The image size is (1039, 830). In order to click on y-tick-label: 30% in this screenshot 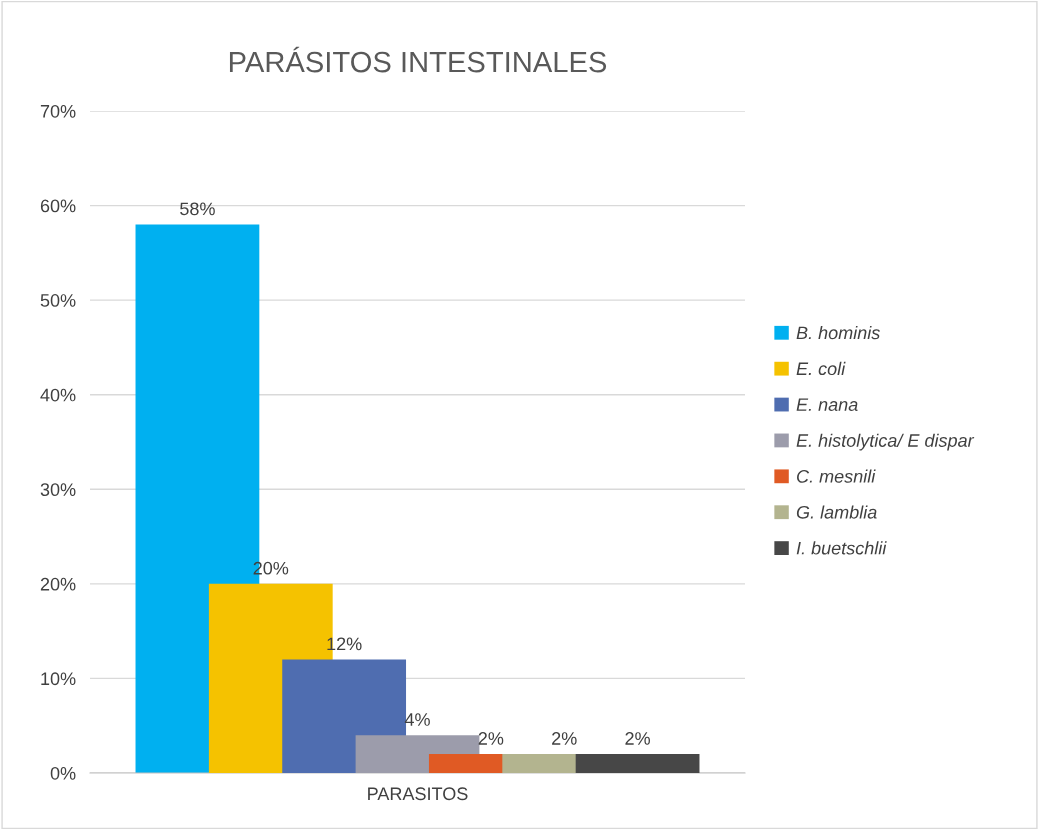, I will do `click(58, 490)`.